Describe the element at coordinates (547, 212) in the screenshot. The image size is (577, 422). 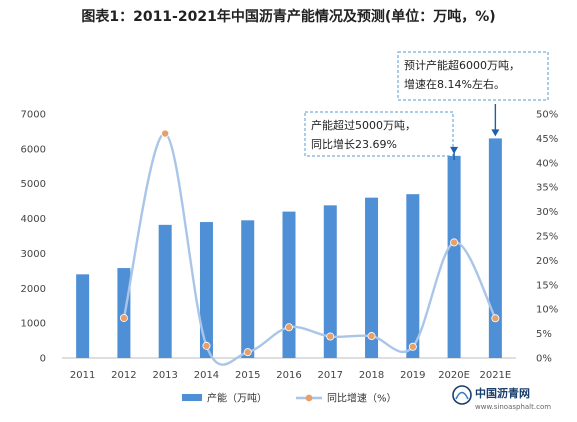
I see `y-right-tick-label: 30%` at that location.